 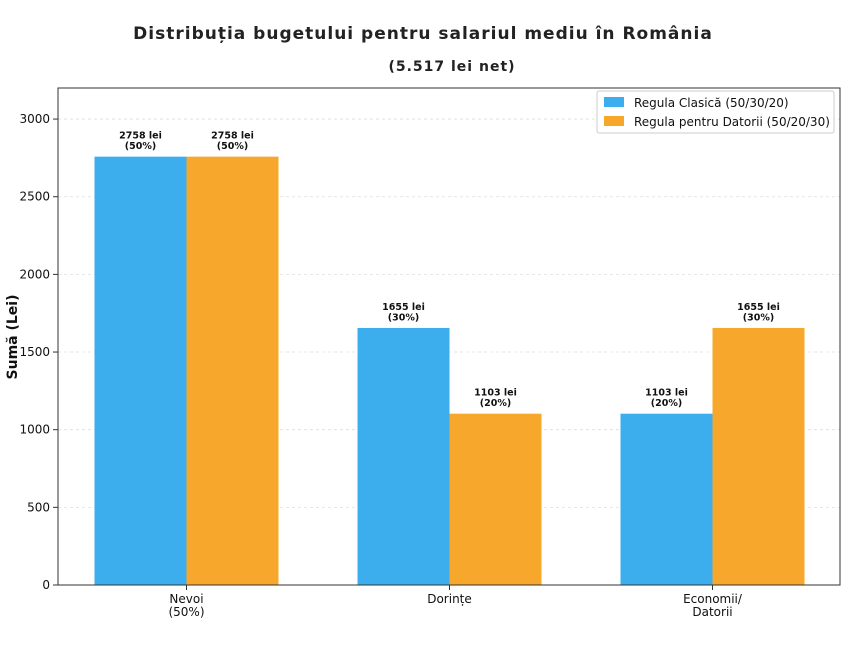 I want to click on legend-label-classic: Regula Clasică (50/30/20), so click(x=711, y=103).